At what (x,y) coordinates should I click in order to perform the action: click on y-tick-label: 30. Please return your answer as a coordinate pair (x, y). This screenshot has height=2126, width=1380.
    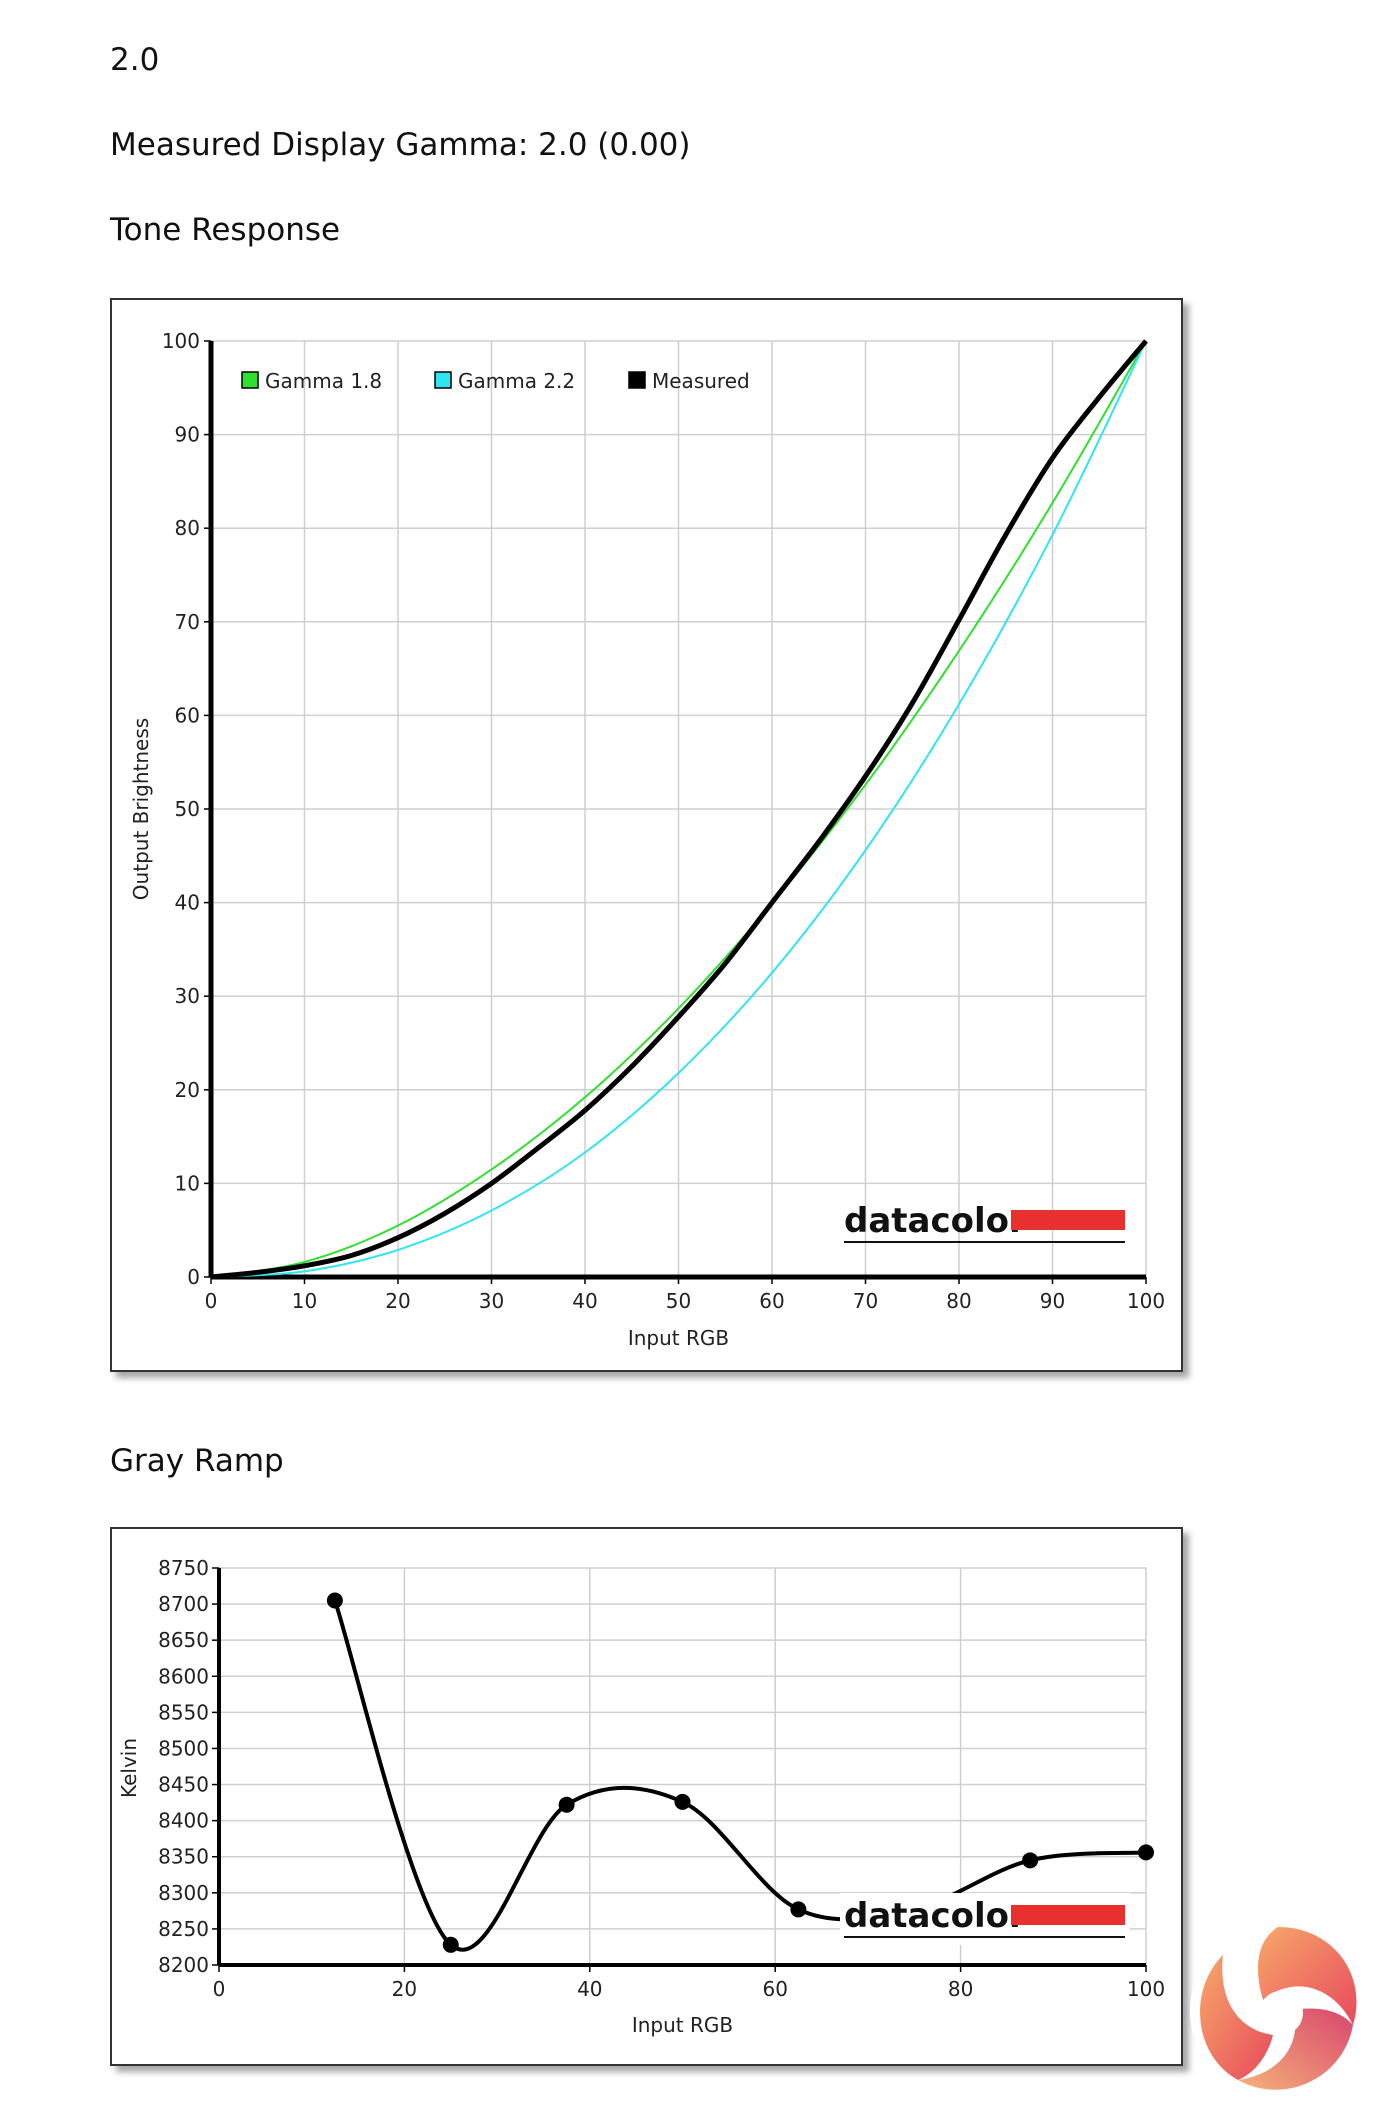
    Looking at the image, I should click on (187, 996).